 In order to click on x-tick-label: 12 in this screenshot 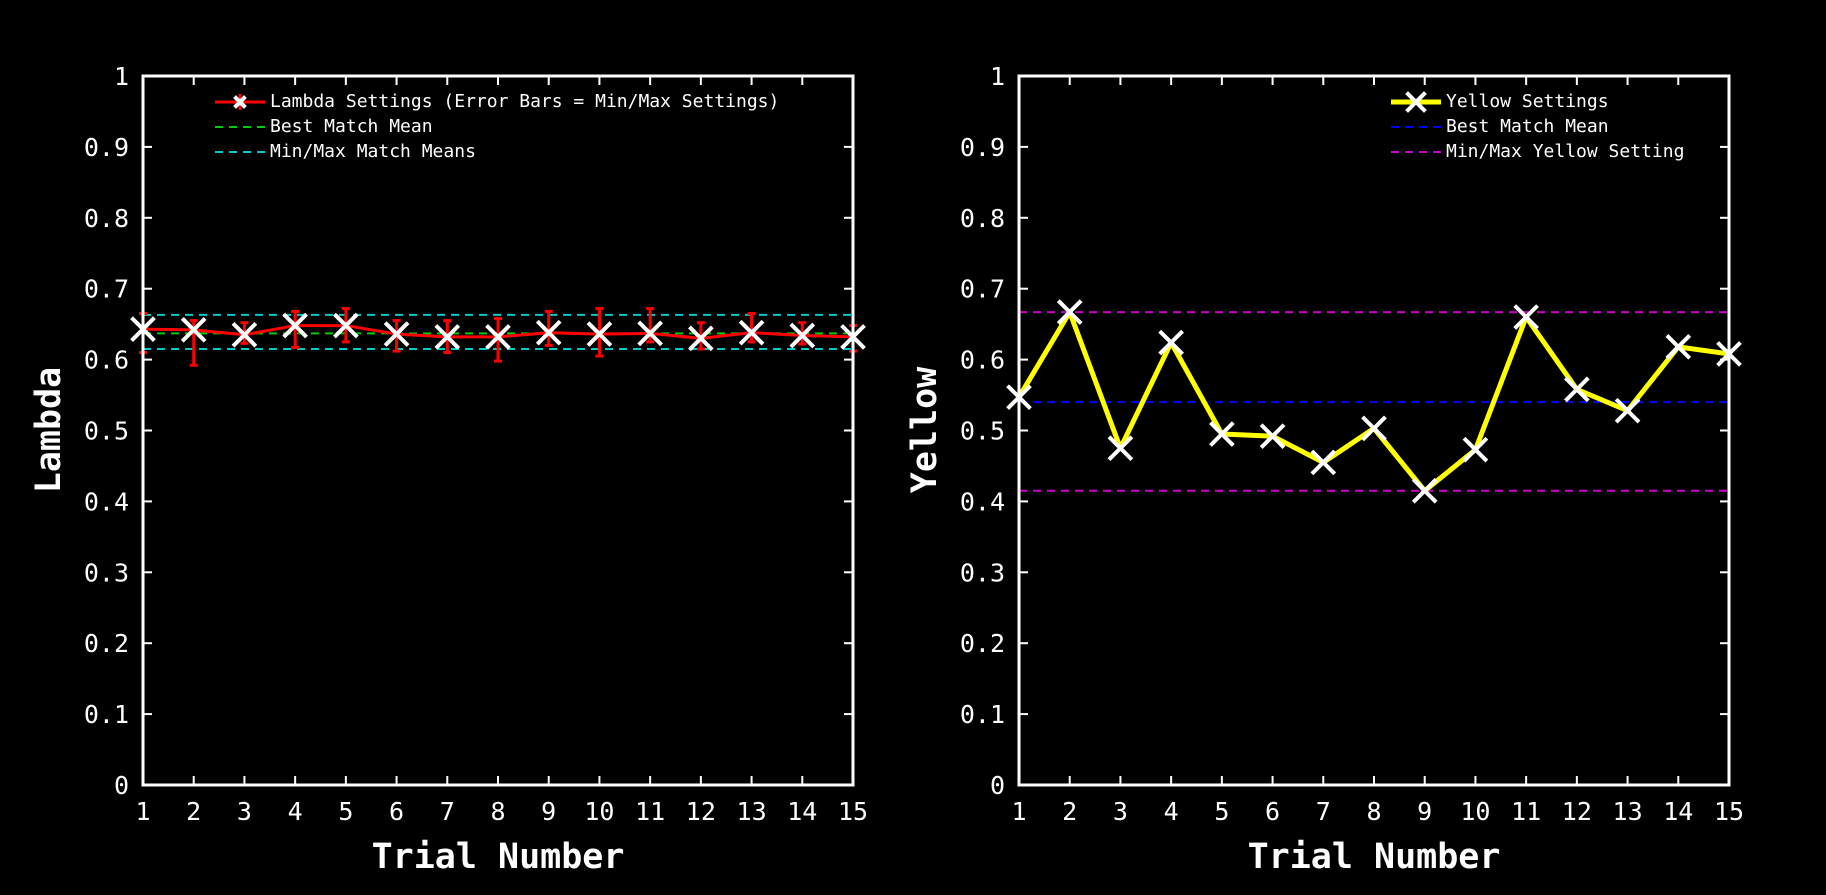, I will do `click(701, 811)`.